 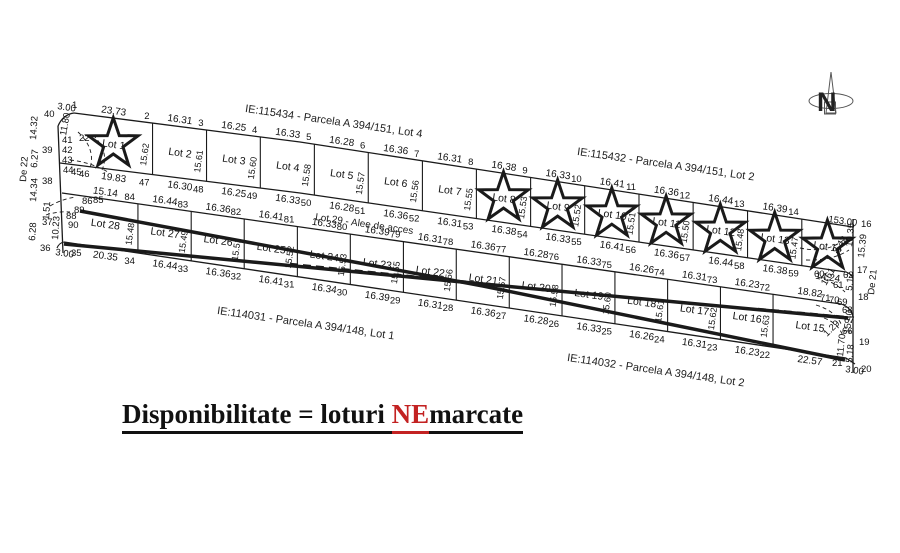 What do you see at coordinates (448, 308) in the screenshot?
I see `point-label: 28` at bounding box center [448, 308].